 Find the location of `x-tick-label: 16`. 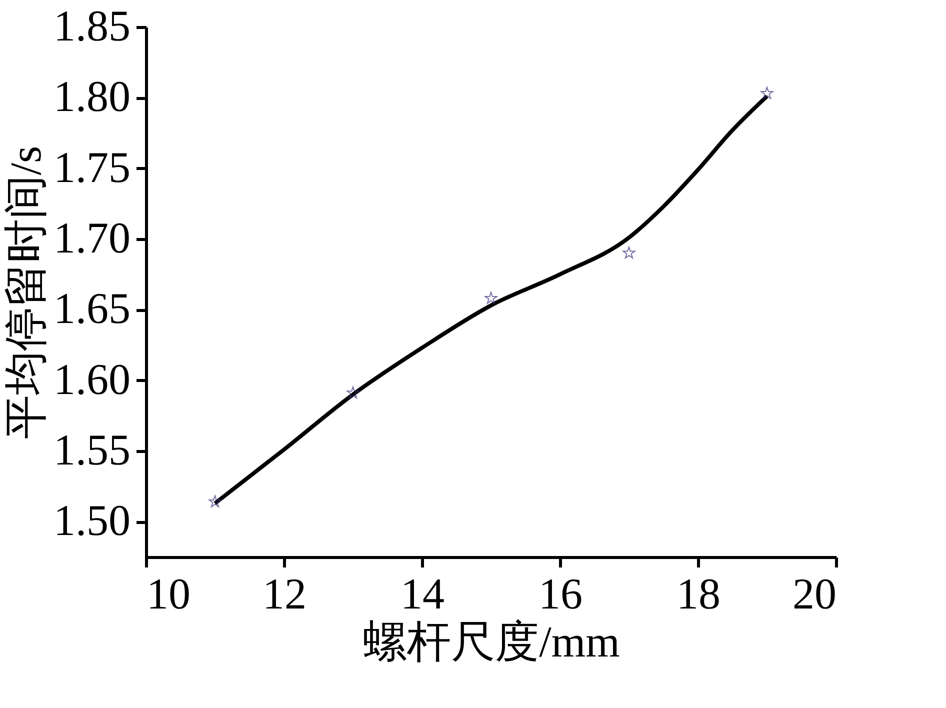

x-tick-label: 16 is located at coordinates (560, 594).